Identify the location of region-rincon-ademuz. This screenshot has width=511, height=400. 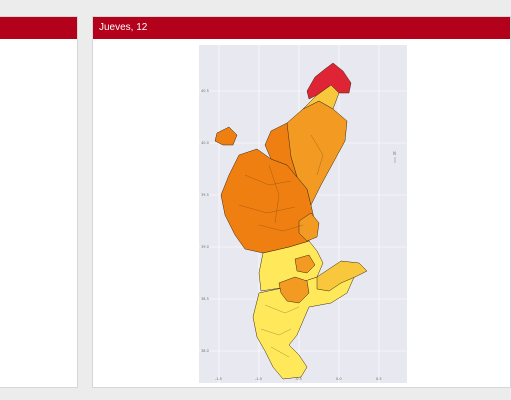
(226, 136).